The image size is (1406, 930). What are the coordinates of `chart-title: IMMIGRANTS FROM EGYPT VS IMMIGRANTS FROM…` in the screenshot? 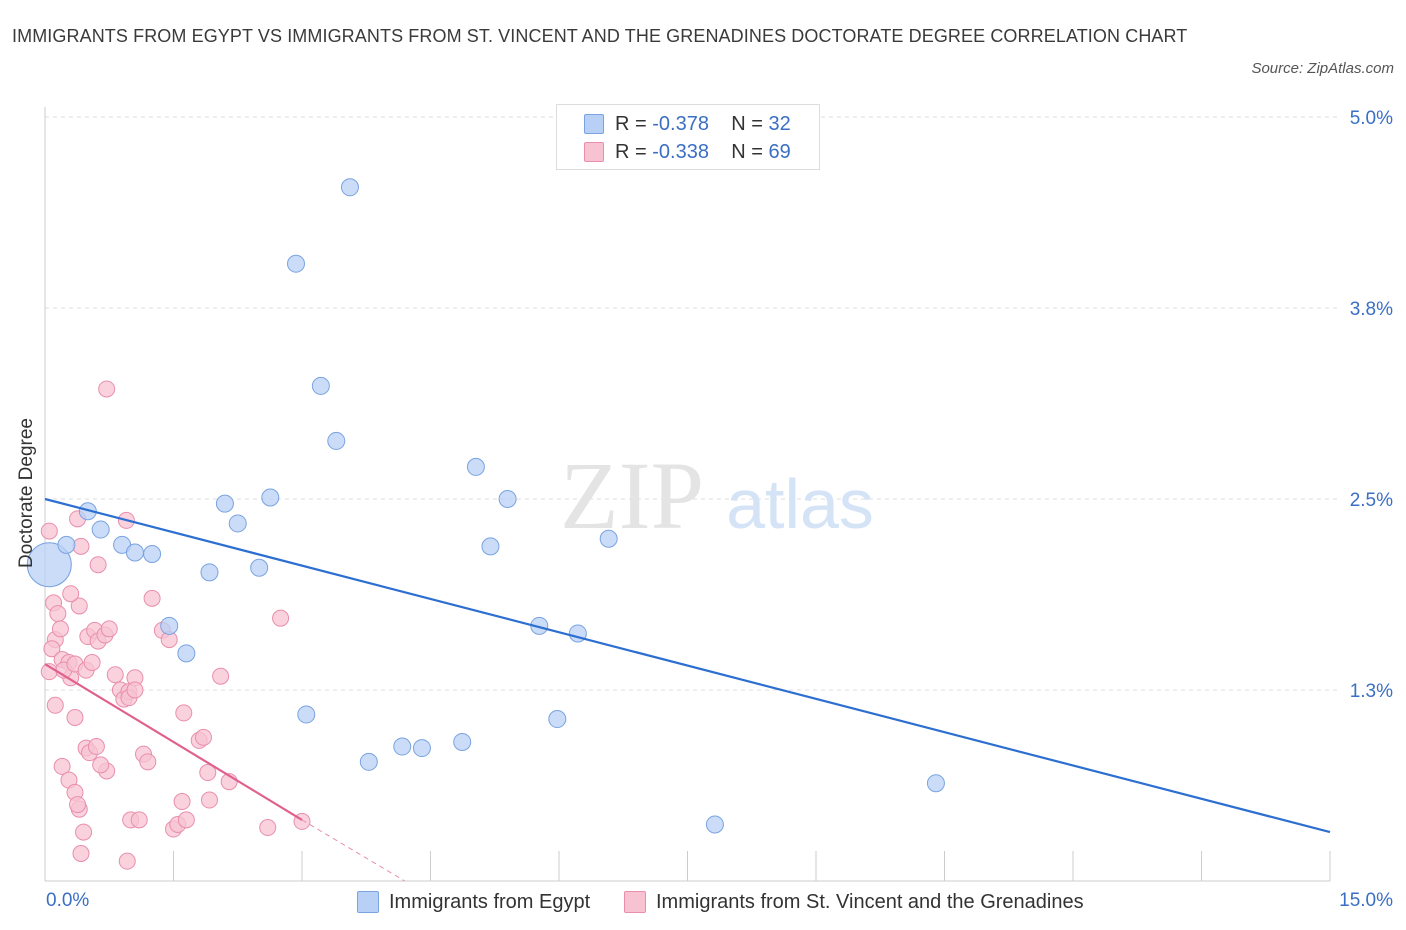 It's located at (600, 36).